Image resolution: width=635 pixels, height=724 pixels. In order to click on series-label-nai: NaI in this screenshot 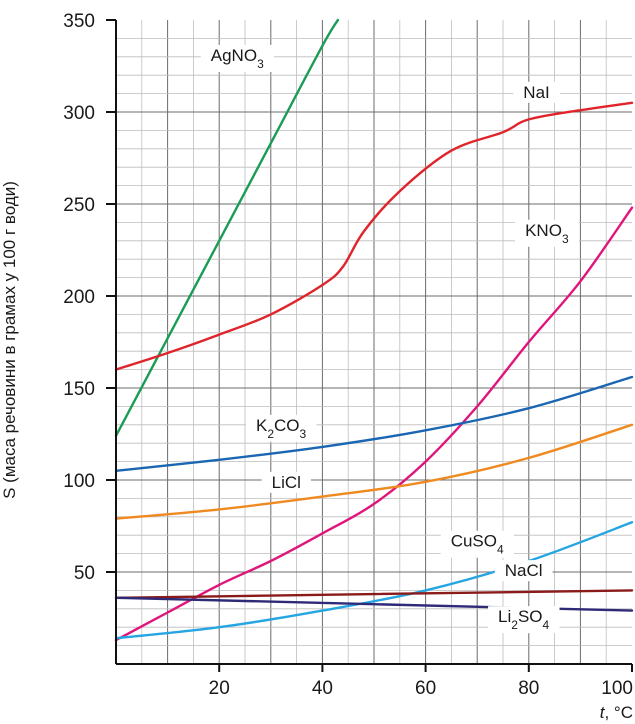, I will do `click(536, 92)`.